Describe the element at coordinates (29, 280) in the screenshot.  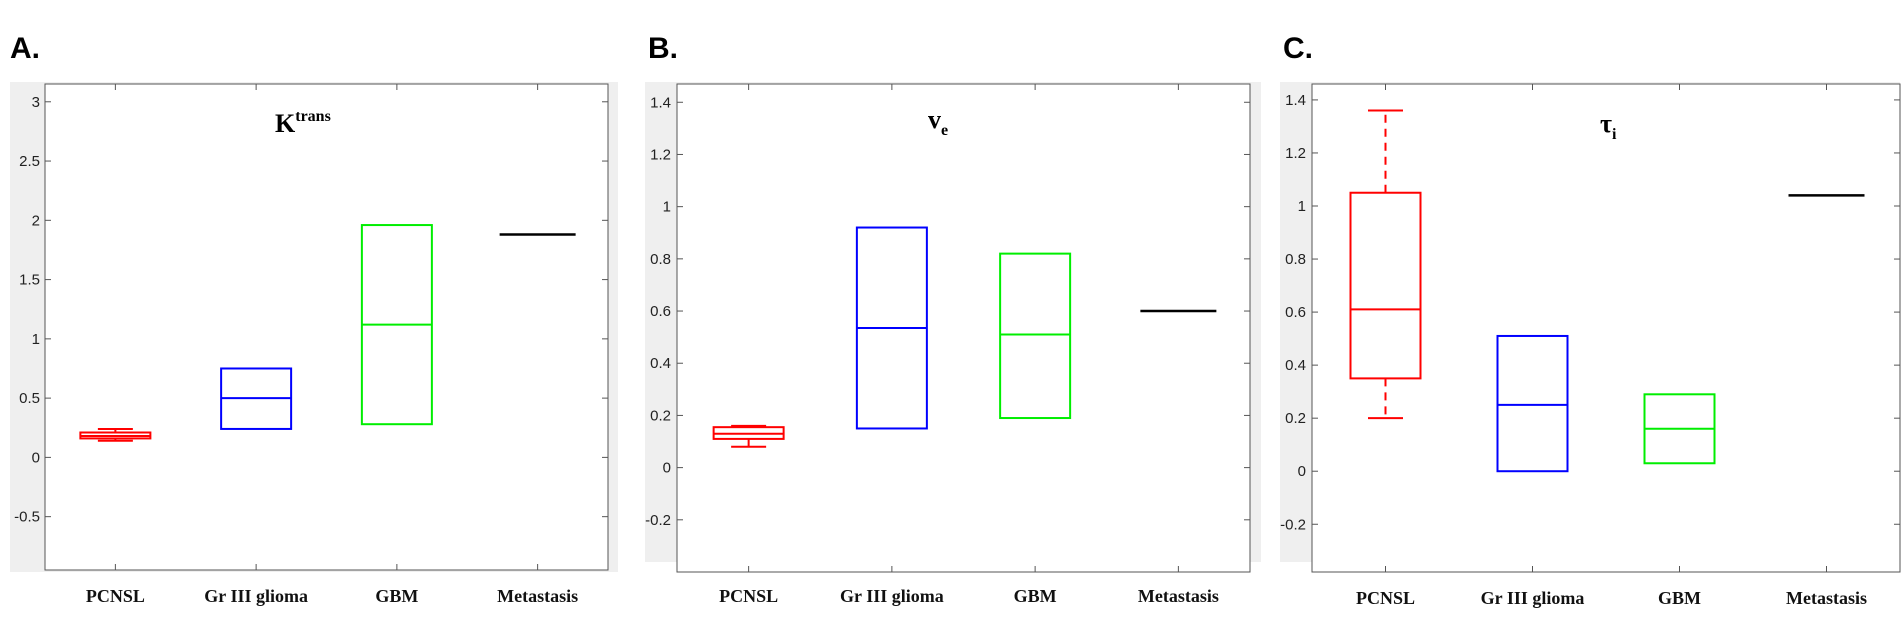
I see `y-tick-label: 1.5` at that location.